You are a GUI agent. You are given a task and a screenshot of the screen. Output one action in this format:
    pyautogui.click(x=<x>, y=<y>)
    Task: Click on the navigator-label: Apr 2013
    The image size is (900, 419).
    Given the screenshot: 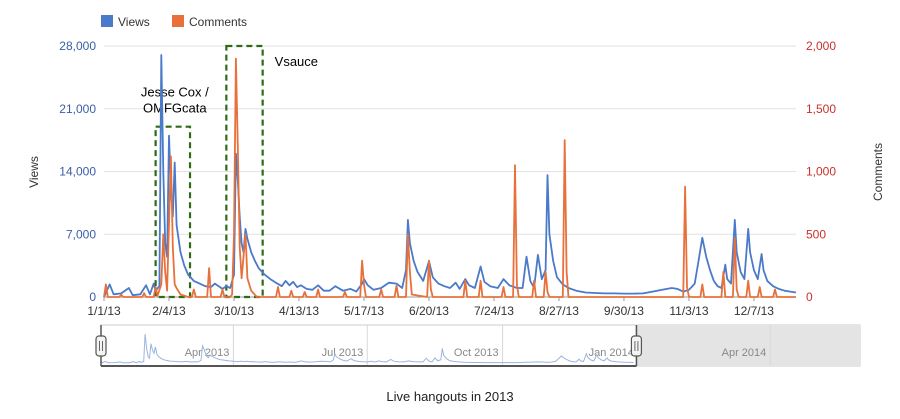 What is the action you would take?
    pyautogui.click(x=207, y=353)
    